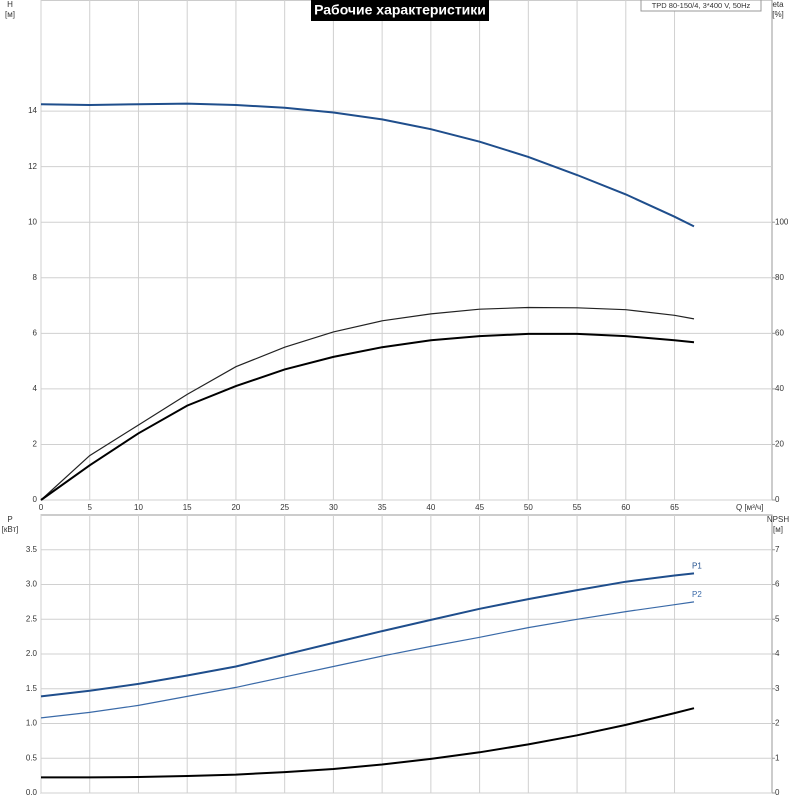 This screenshot has width=800, height=800. I want to click on y2-tick-label: 100, so click(782, 221).